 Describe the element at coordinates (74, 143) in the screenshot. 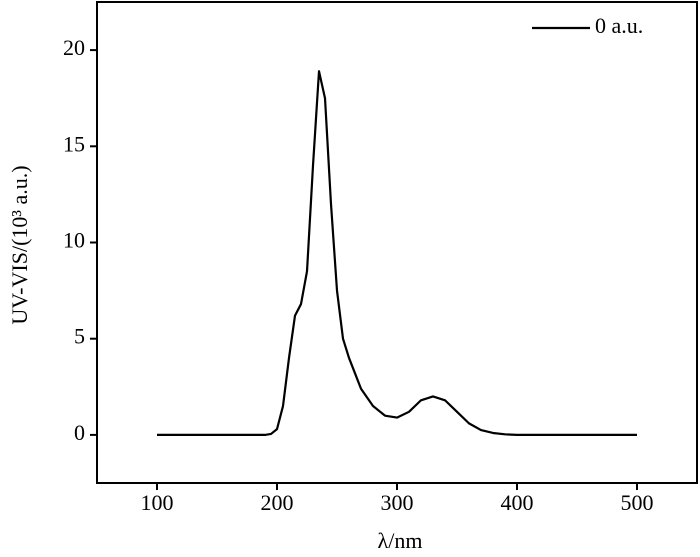

I see `y-tick-label: 15` at that location.